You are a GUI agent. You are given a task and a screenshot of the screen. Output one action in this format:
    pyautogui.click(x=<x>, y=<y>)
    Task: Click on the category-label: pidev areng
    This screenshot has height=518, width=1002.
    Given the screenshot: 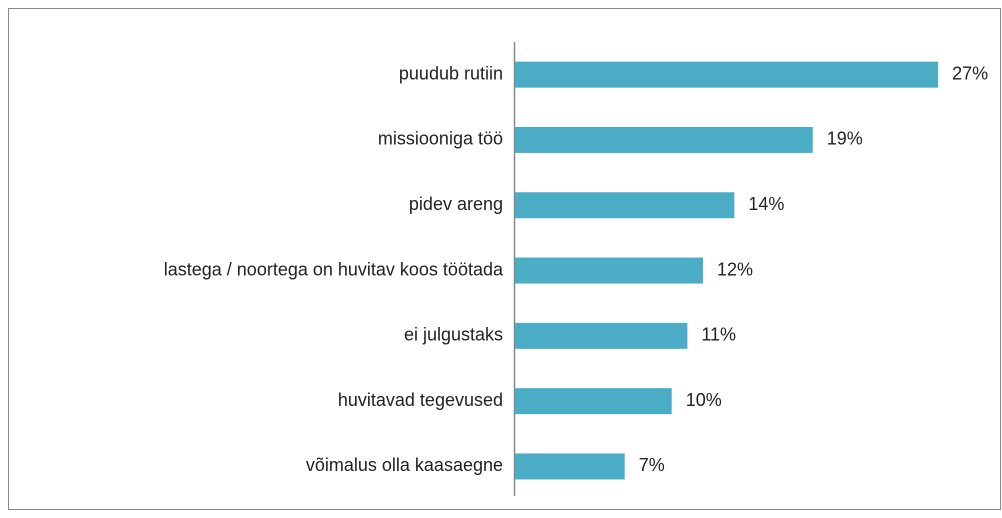 What is the action you would take?
    pyautogui.click(x=456, y=204)
    